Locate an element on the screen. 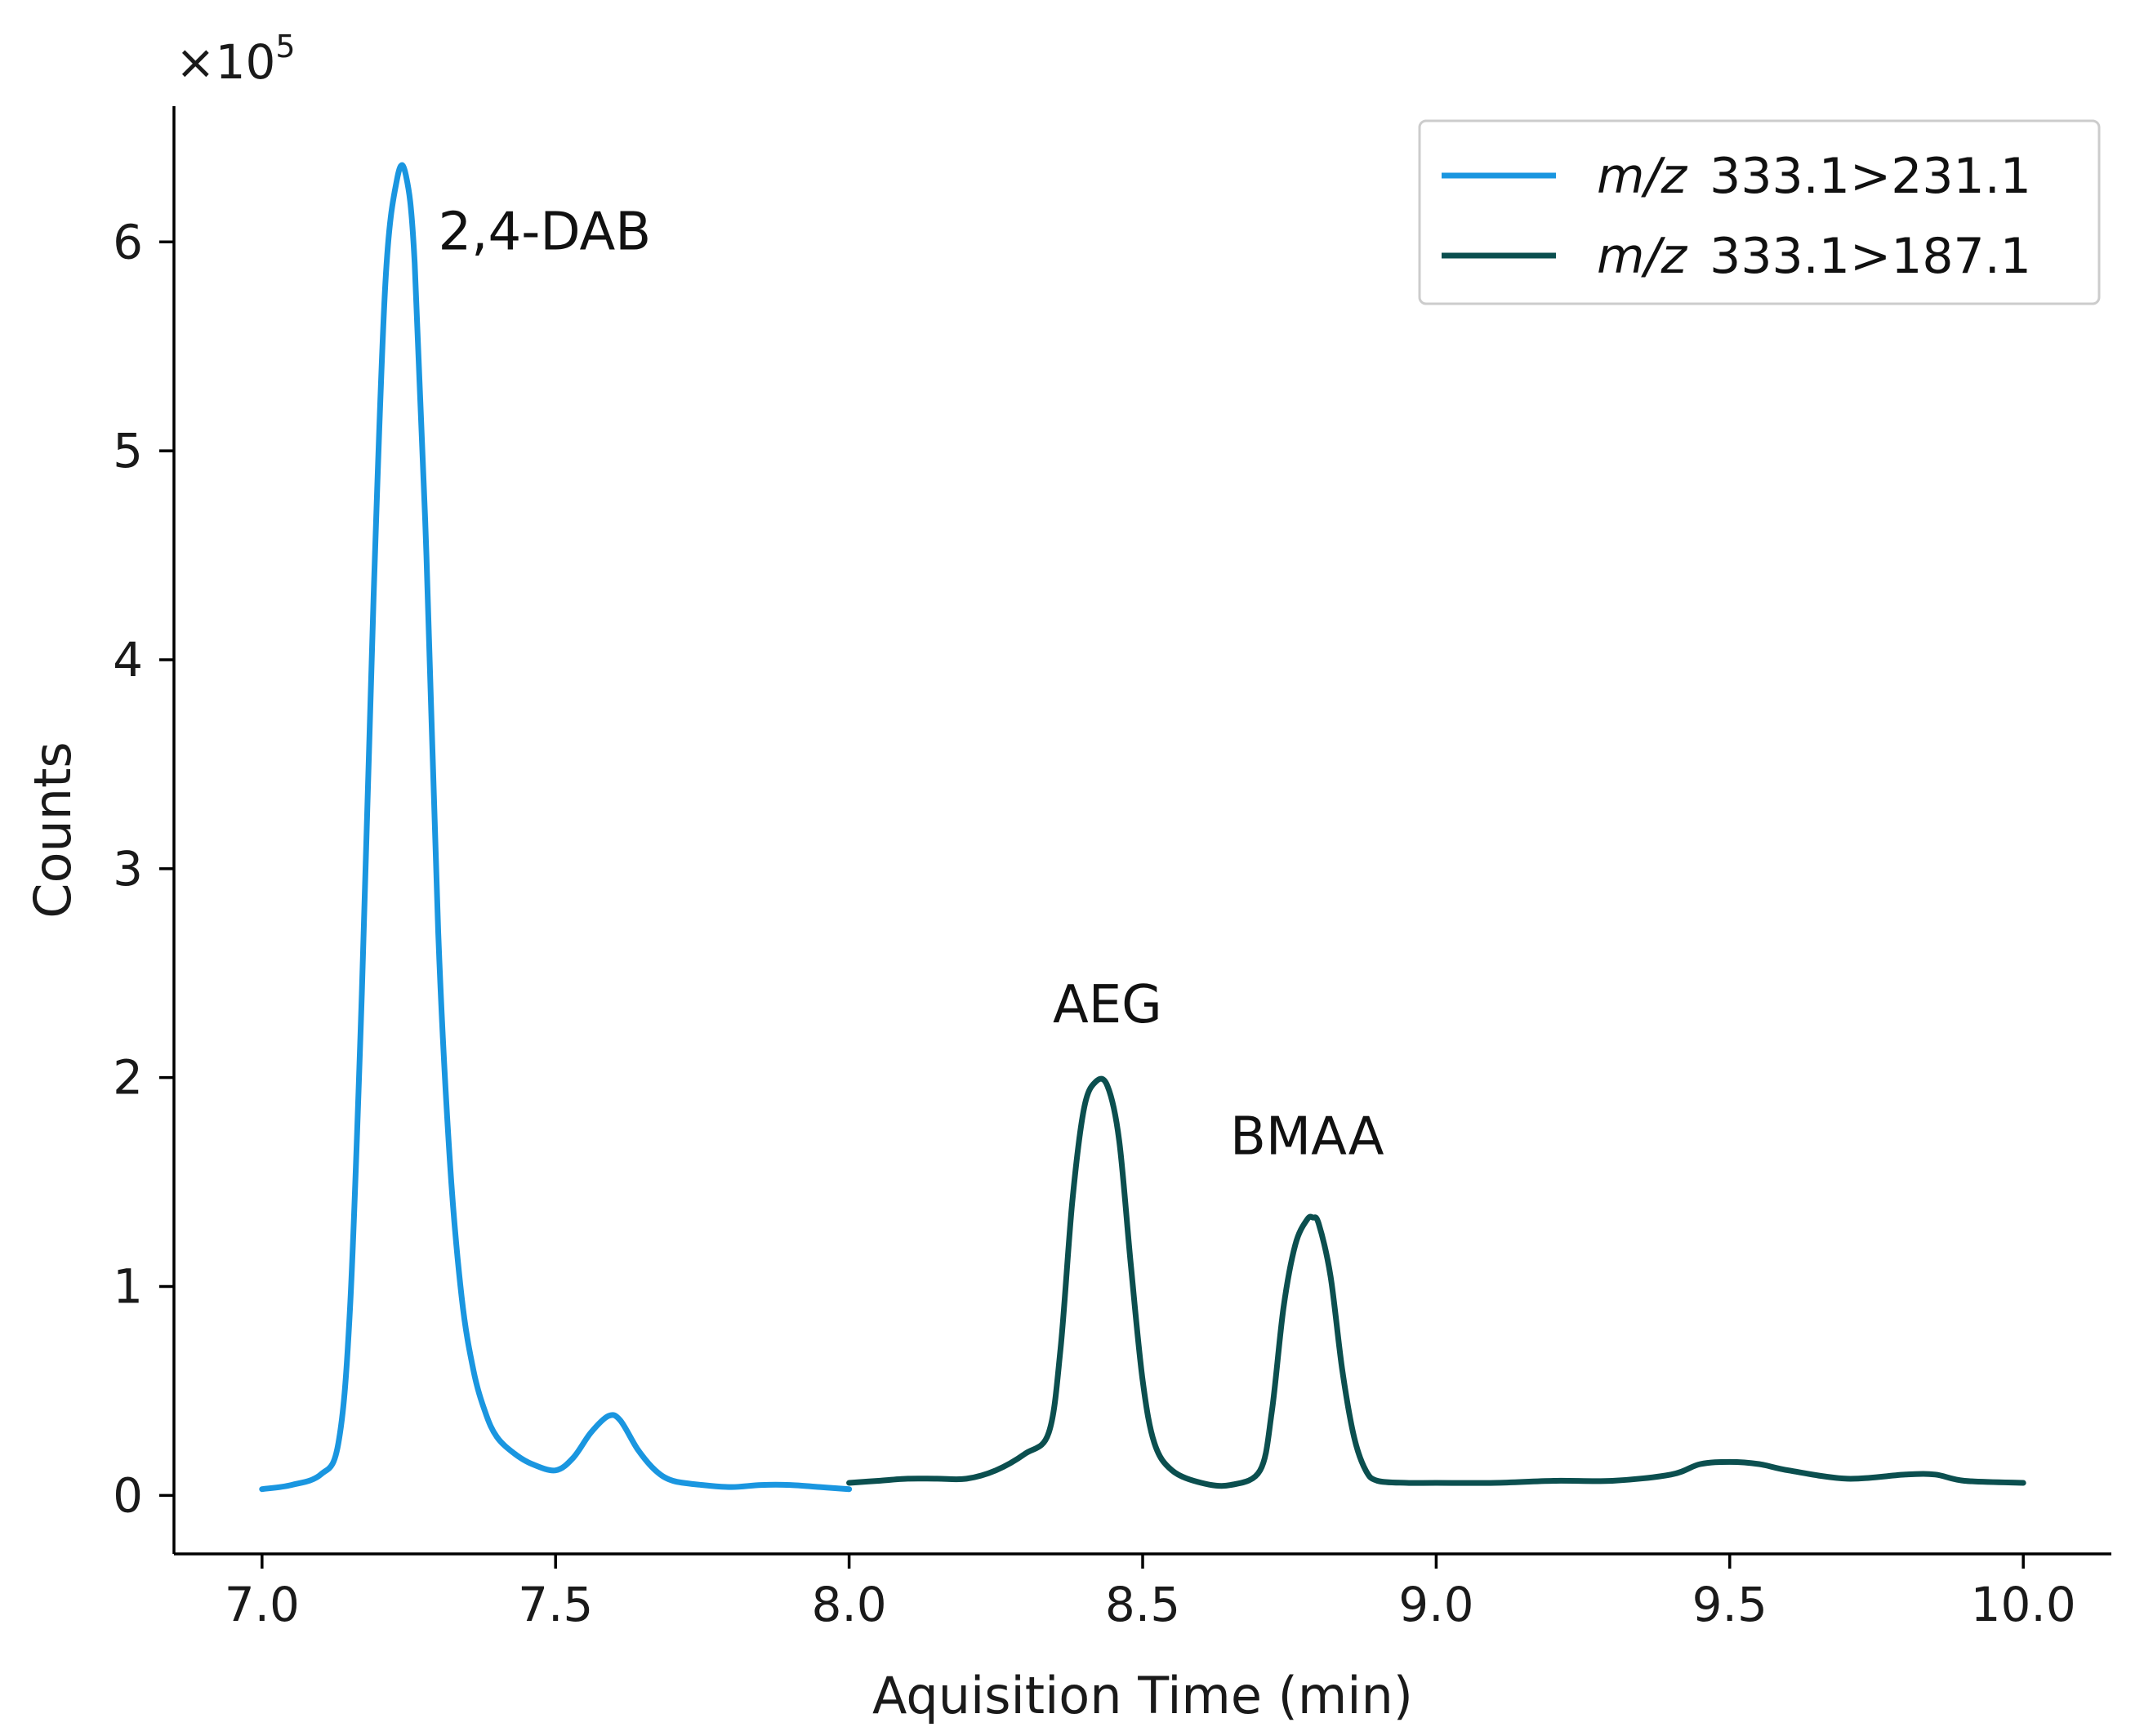 The image size is (2153, 1736). y-tick-label: 5 is located at coordinates (128, 451).